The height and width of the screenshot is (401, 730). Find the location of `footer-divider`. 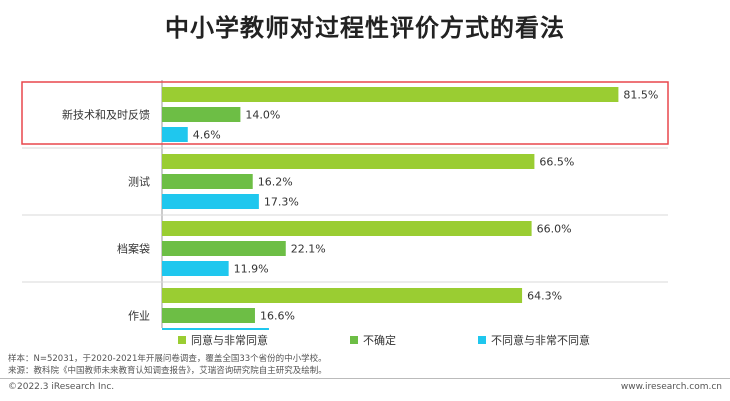

footer-divider is located at coordinates (365, 378).